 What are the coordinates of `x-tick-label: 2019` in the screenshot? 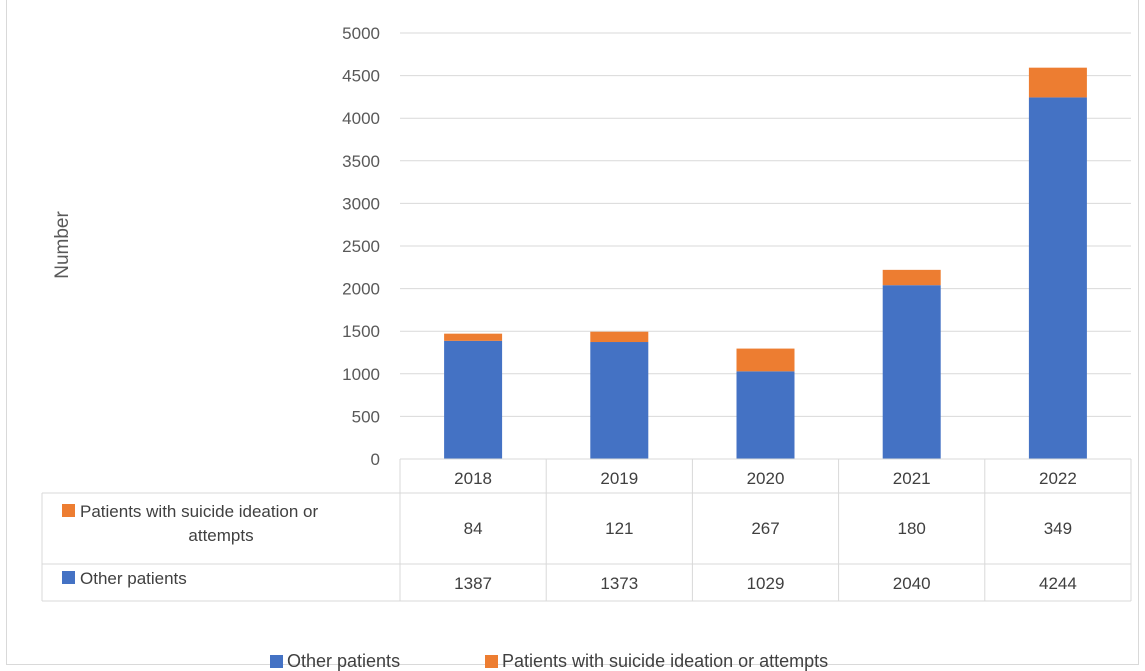 It's located at (619, 478).